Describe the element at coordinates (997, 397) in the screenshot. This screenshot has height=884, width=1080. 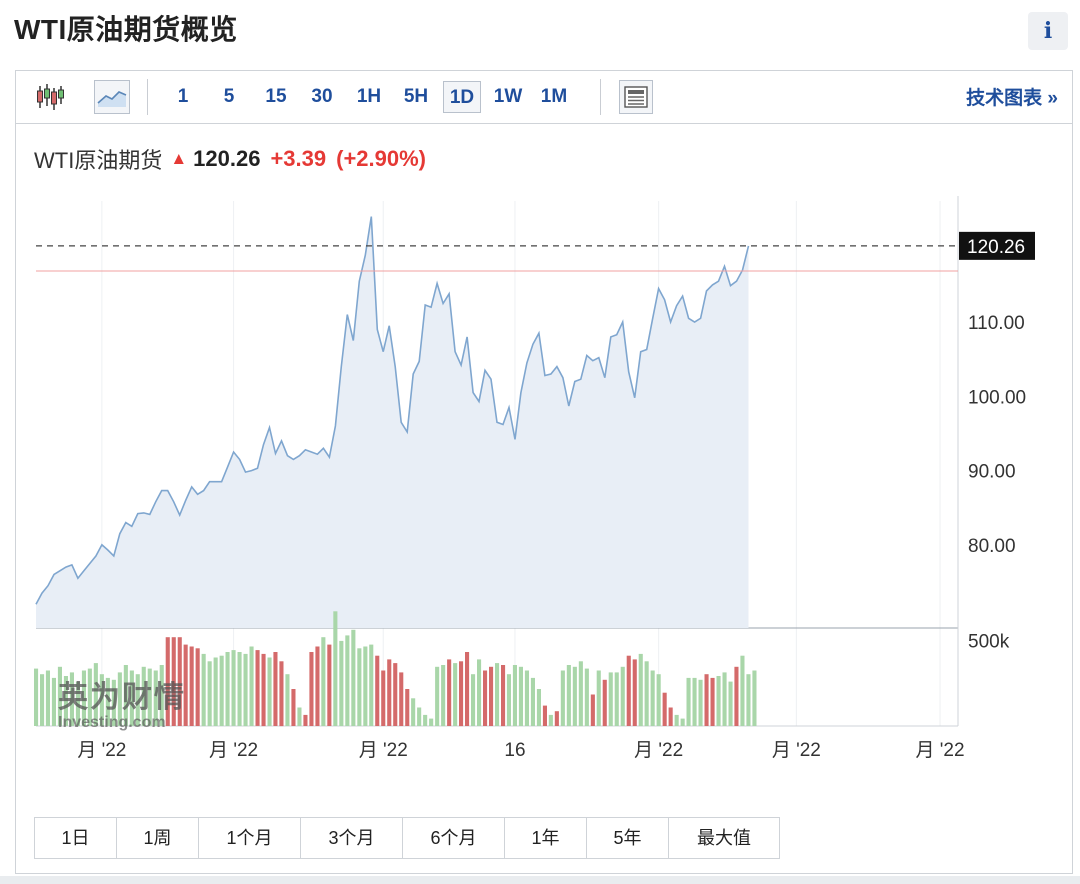
I see `y-tick-label: 100.00` at that location.